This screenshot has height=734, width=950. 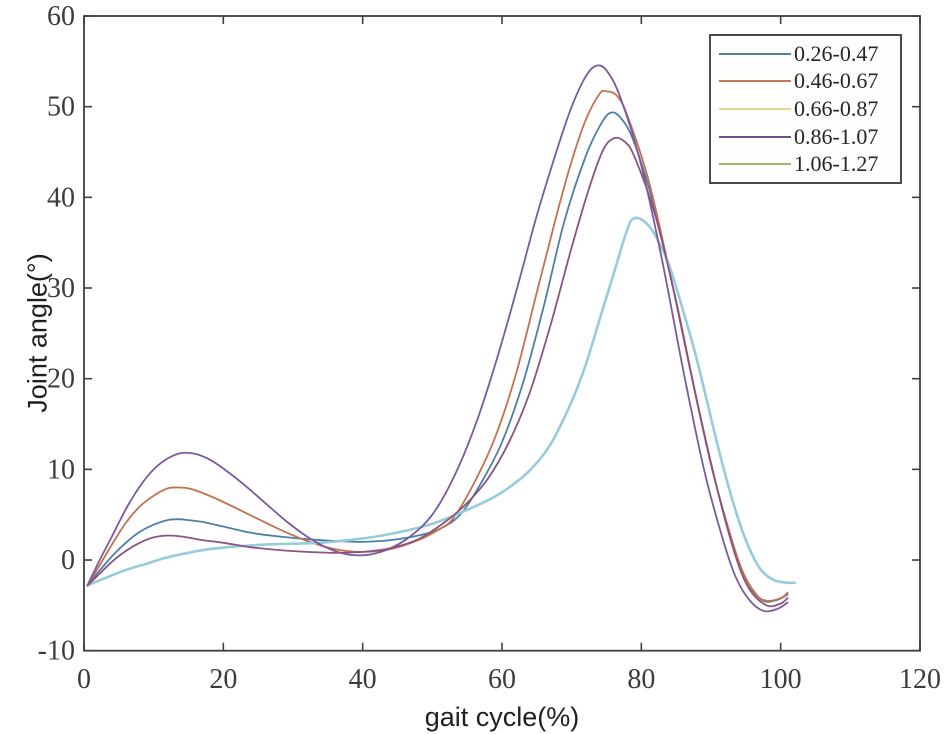 I want to click on y-tick-label: 10, so click(x=61, y=469).